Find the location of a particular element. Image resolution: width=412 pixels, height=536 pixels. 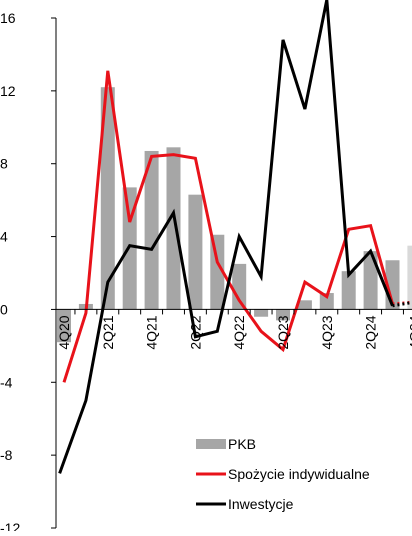

y-tick-label: 8 is located at coordinates (4, 164).